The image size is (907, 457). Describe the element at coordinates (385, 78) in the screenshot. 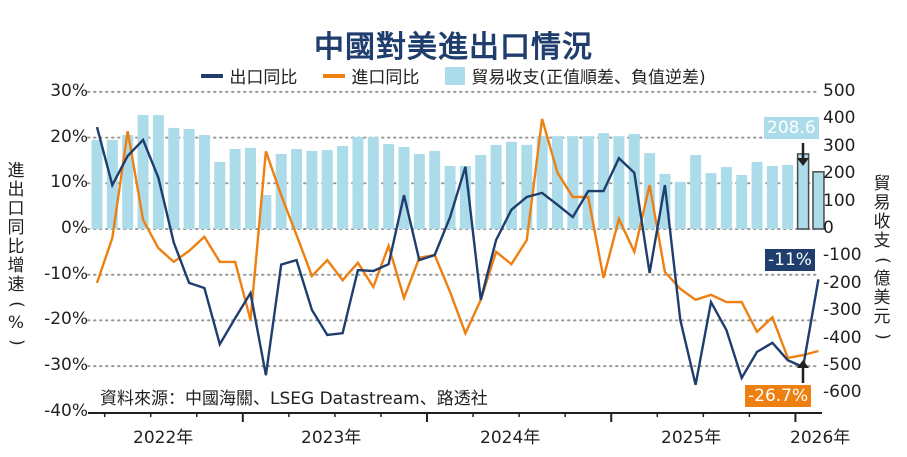

I see `legend-label-imports: 進口同比` at that location.